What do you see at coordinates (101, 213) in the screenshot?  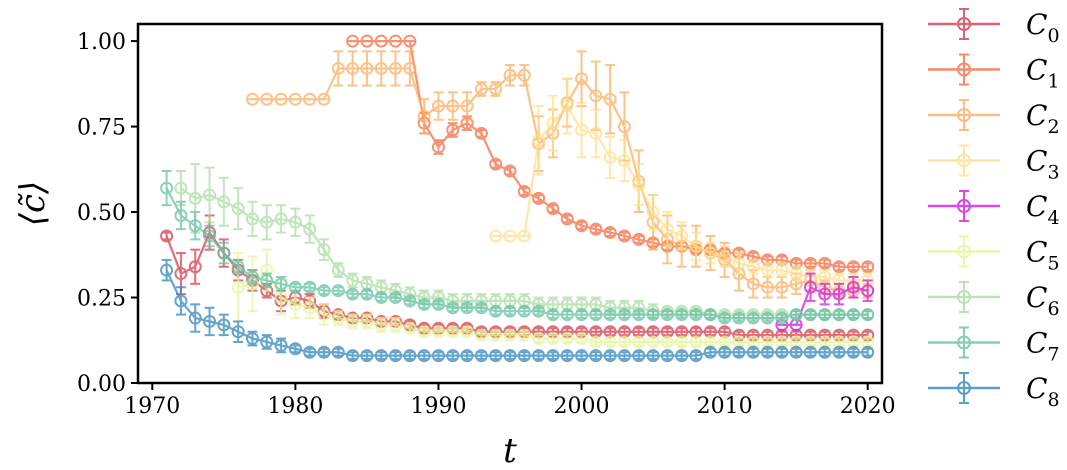 I see `y-tick-label: 0.50` at bounding box center [101, 213].